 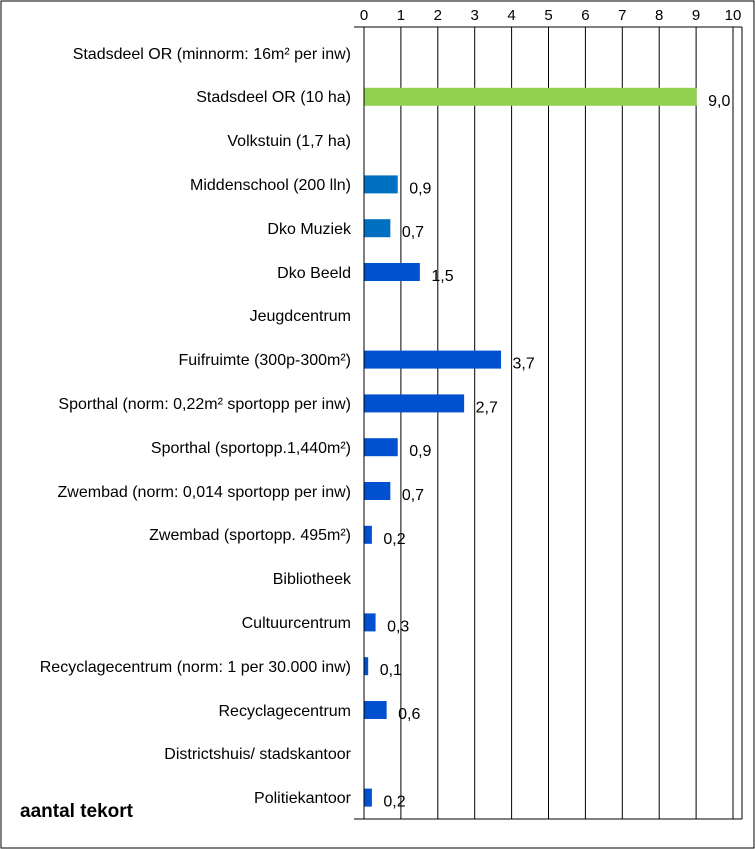 What do you see at coordinates (296, 623) in the screenshot?
I see `category-label-13: Cultuurcentrum` at bounding box center [296, 623].